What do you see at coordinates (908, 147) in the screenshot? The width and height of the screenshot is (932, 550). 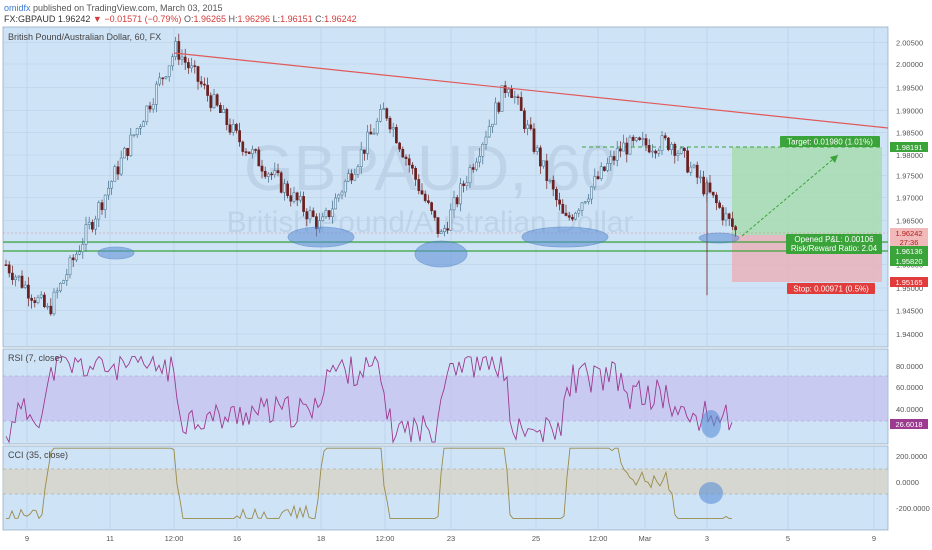 I see `target-price-badge: 1.98191` at bounding box center [908, 147].